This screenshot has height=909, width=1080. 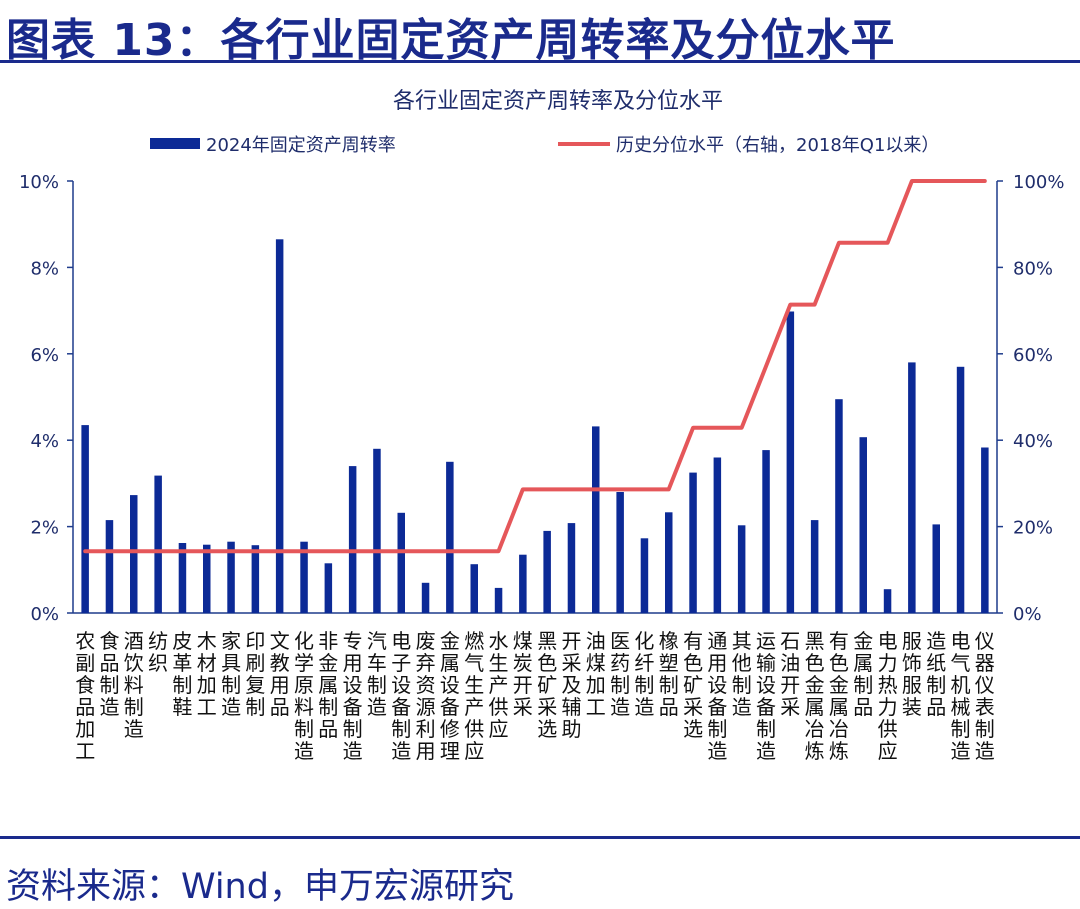 What do you see at coordinates (231, 674) in the screenshot?
I see `category-label: 家具制造` at bounding box center [231, 674].